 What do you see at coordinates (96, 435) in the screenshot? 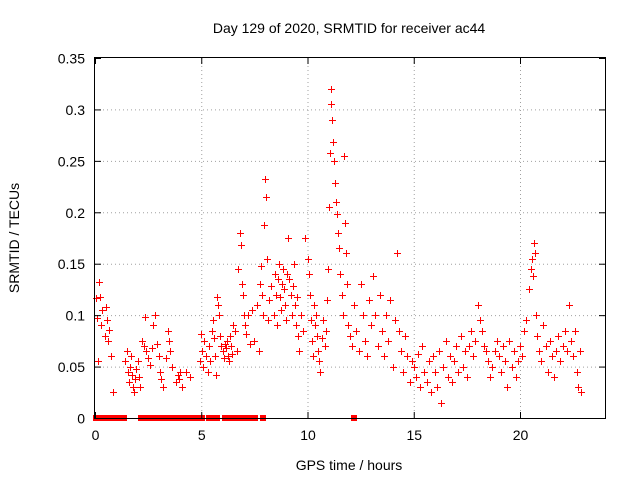
I see `x-tick-label: 0` at bounding box center [96, 435].